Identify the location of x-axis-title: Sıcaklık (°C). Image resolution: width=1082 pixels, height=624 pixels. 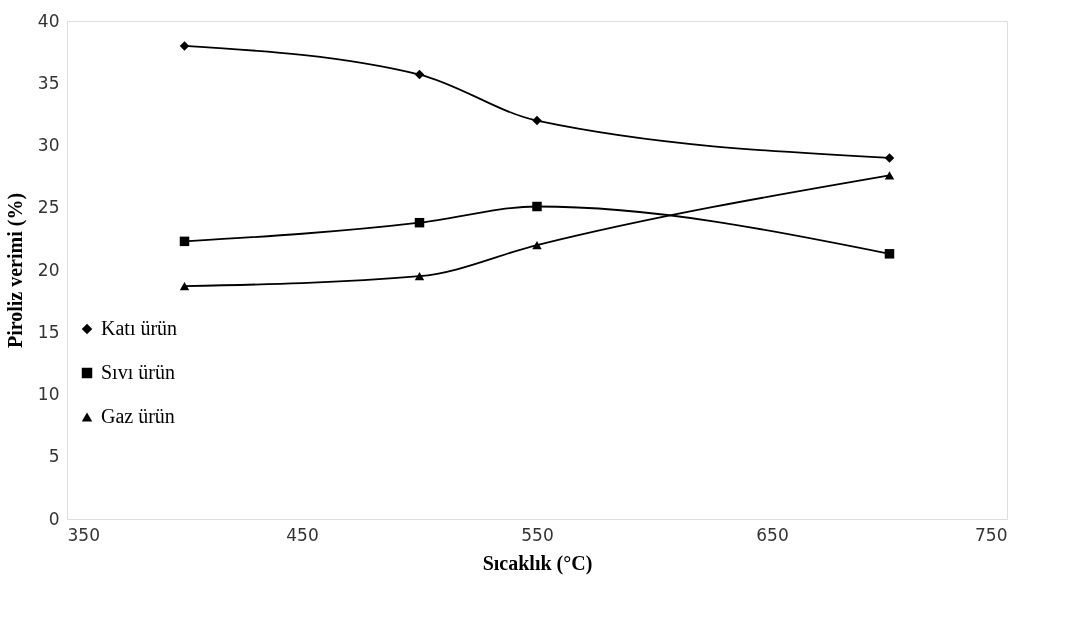
(537, 563).